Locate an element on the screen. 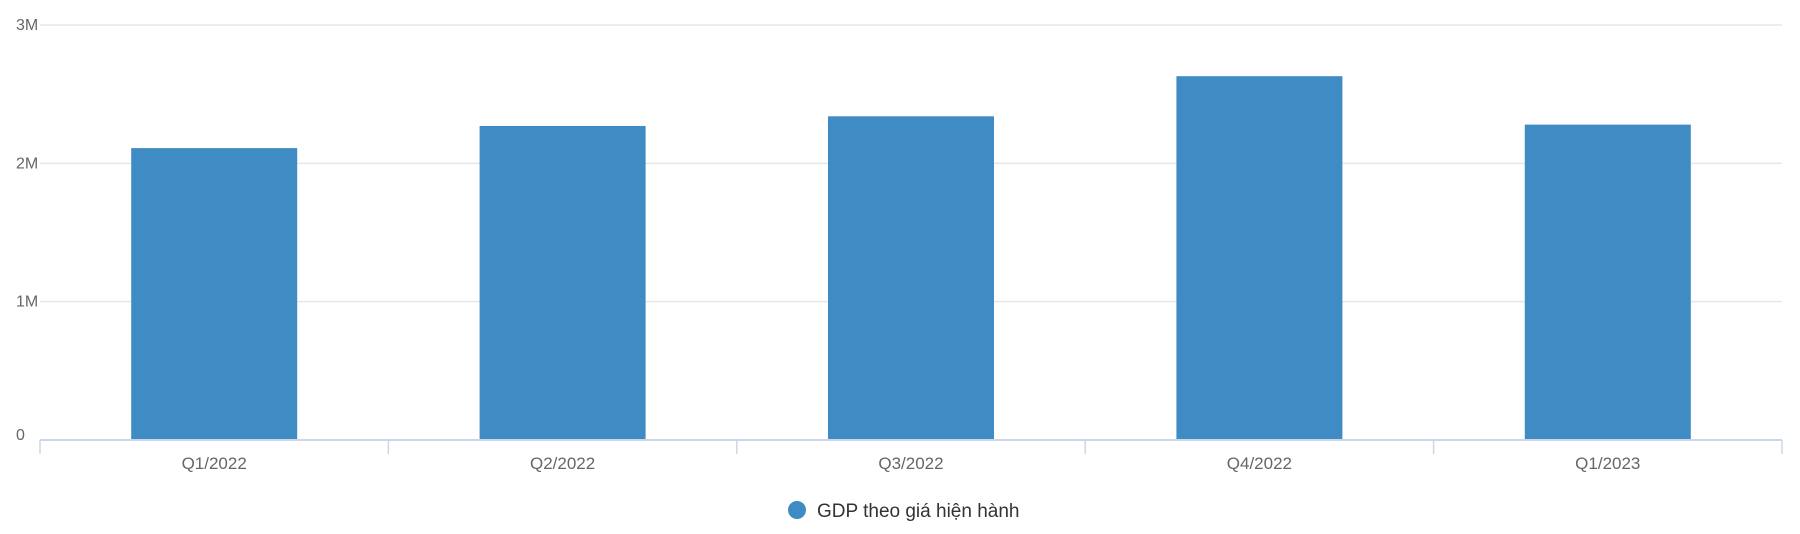 Image resolution: width=1800 pixels, height=534 pixels. y-axis-ticks: 0 1M 2M 3M is located at coordinates (27, 230).